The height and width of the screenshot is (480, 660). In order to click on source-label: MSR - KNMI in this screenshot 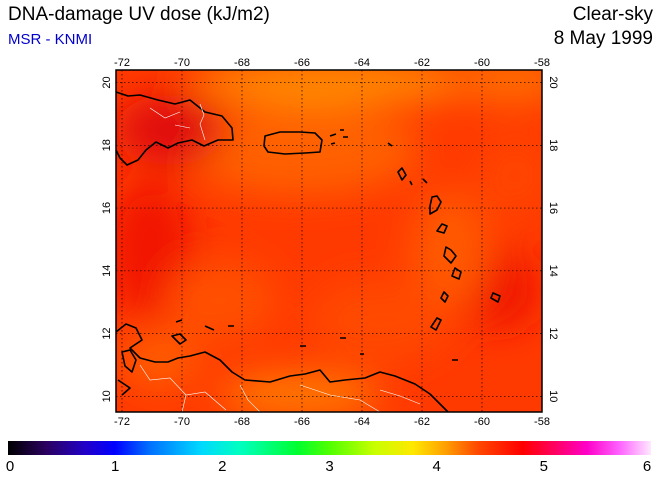, I will do `click(50, 39)`.